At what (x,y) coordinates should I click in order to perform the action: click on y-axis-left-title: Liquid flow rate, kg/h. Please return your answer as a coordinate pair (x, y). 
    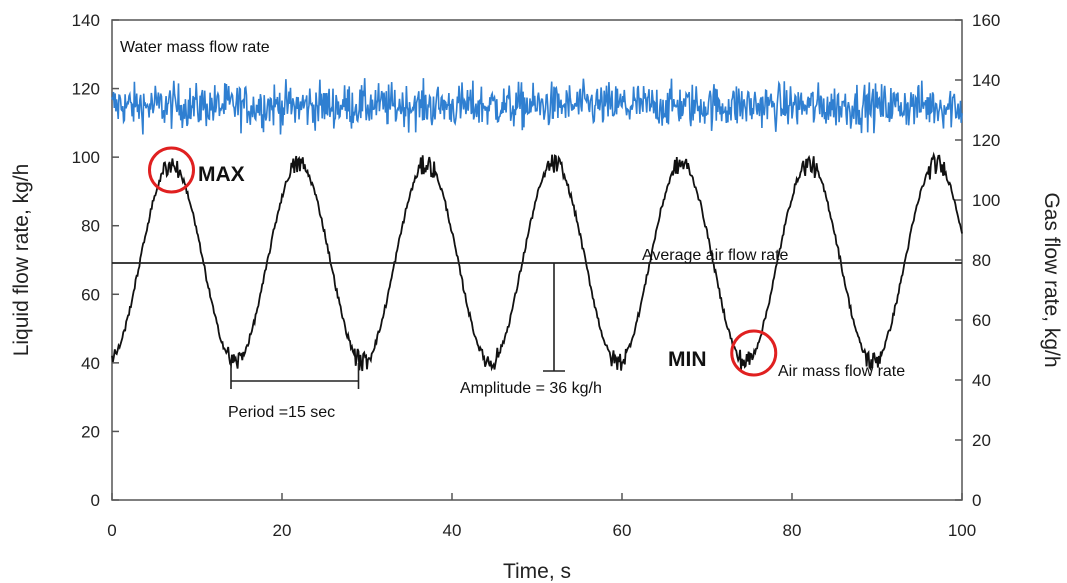
    Looking at the image, I should click on (21, 260).